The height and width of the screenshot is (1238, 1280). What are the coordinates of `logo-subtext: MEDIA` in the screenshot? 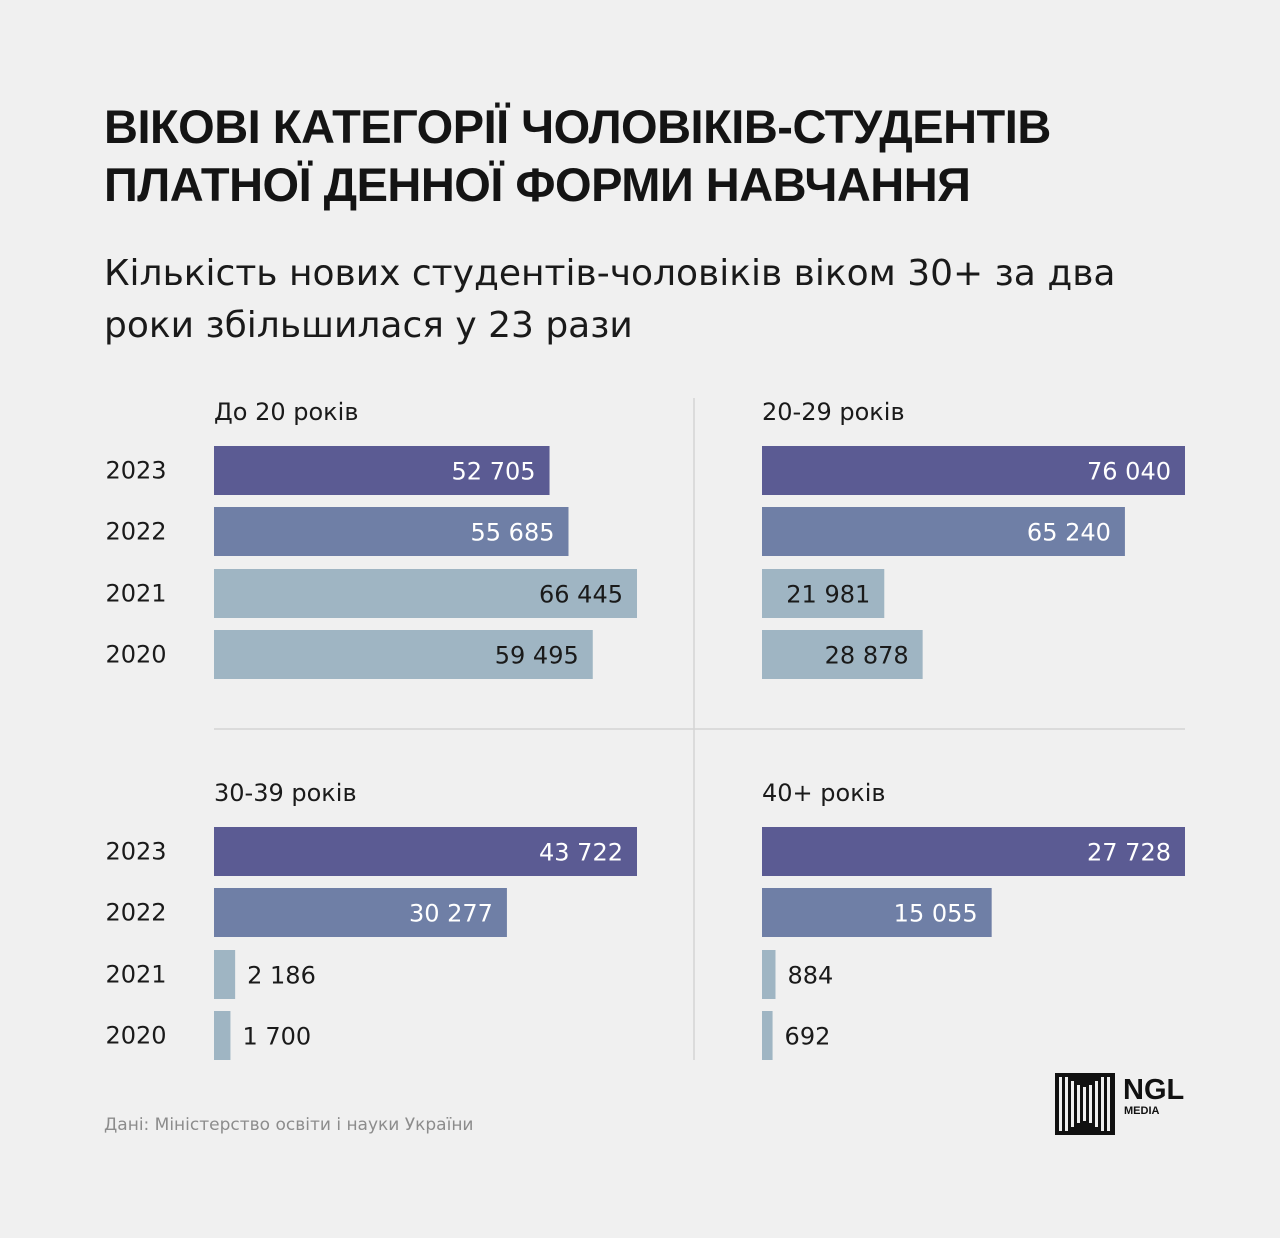 It's located at (1142, 1111).